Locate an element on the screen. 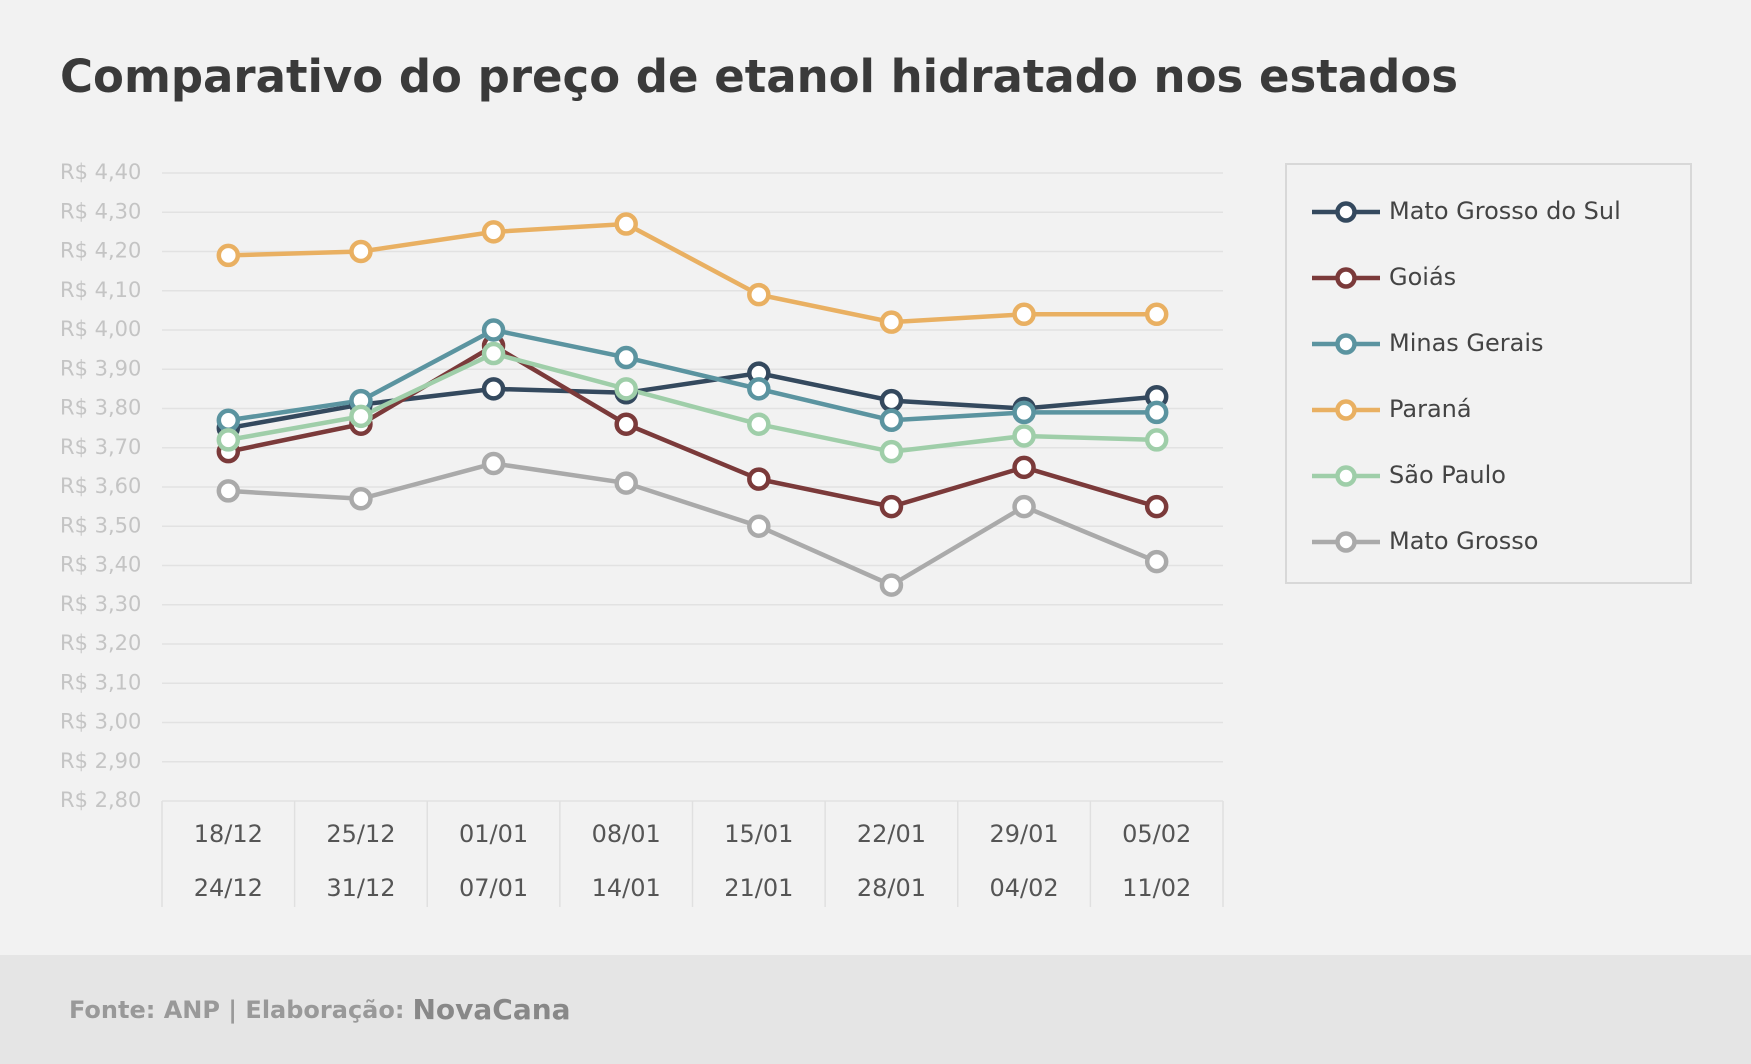  x-tick-label: 05/02 is located at coordinates (1156, 834).